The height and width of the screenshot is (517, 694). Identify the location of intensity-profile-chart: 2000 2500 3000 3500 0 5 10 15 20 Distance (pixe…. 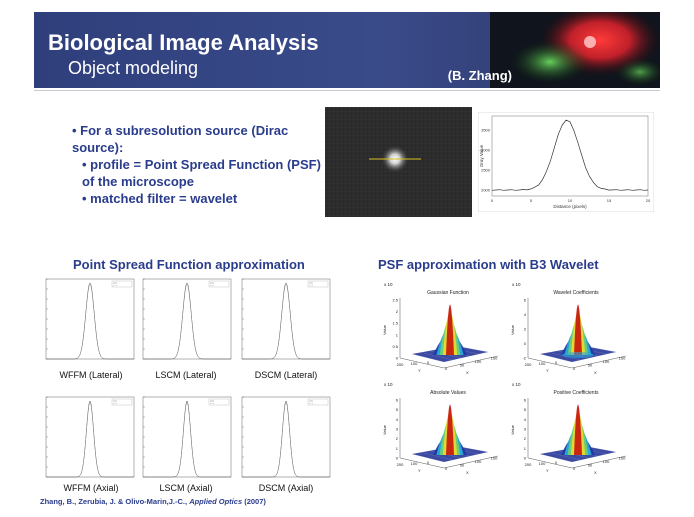
(566, 162).